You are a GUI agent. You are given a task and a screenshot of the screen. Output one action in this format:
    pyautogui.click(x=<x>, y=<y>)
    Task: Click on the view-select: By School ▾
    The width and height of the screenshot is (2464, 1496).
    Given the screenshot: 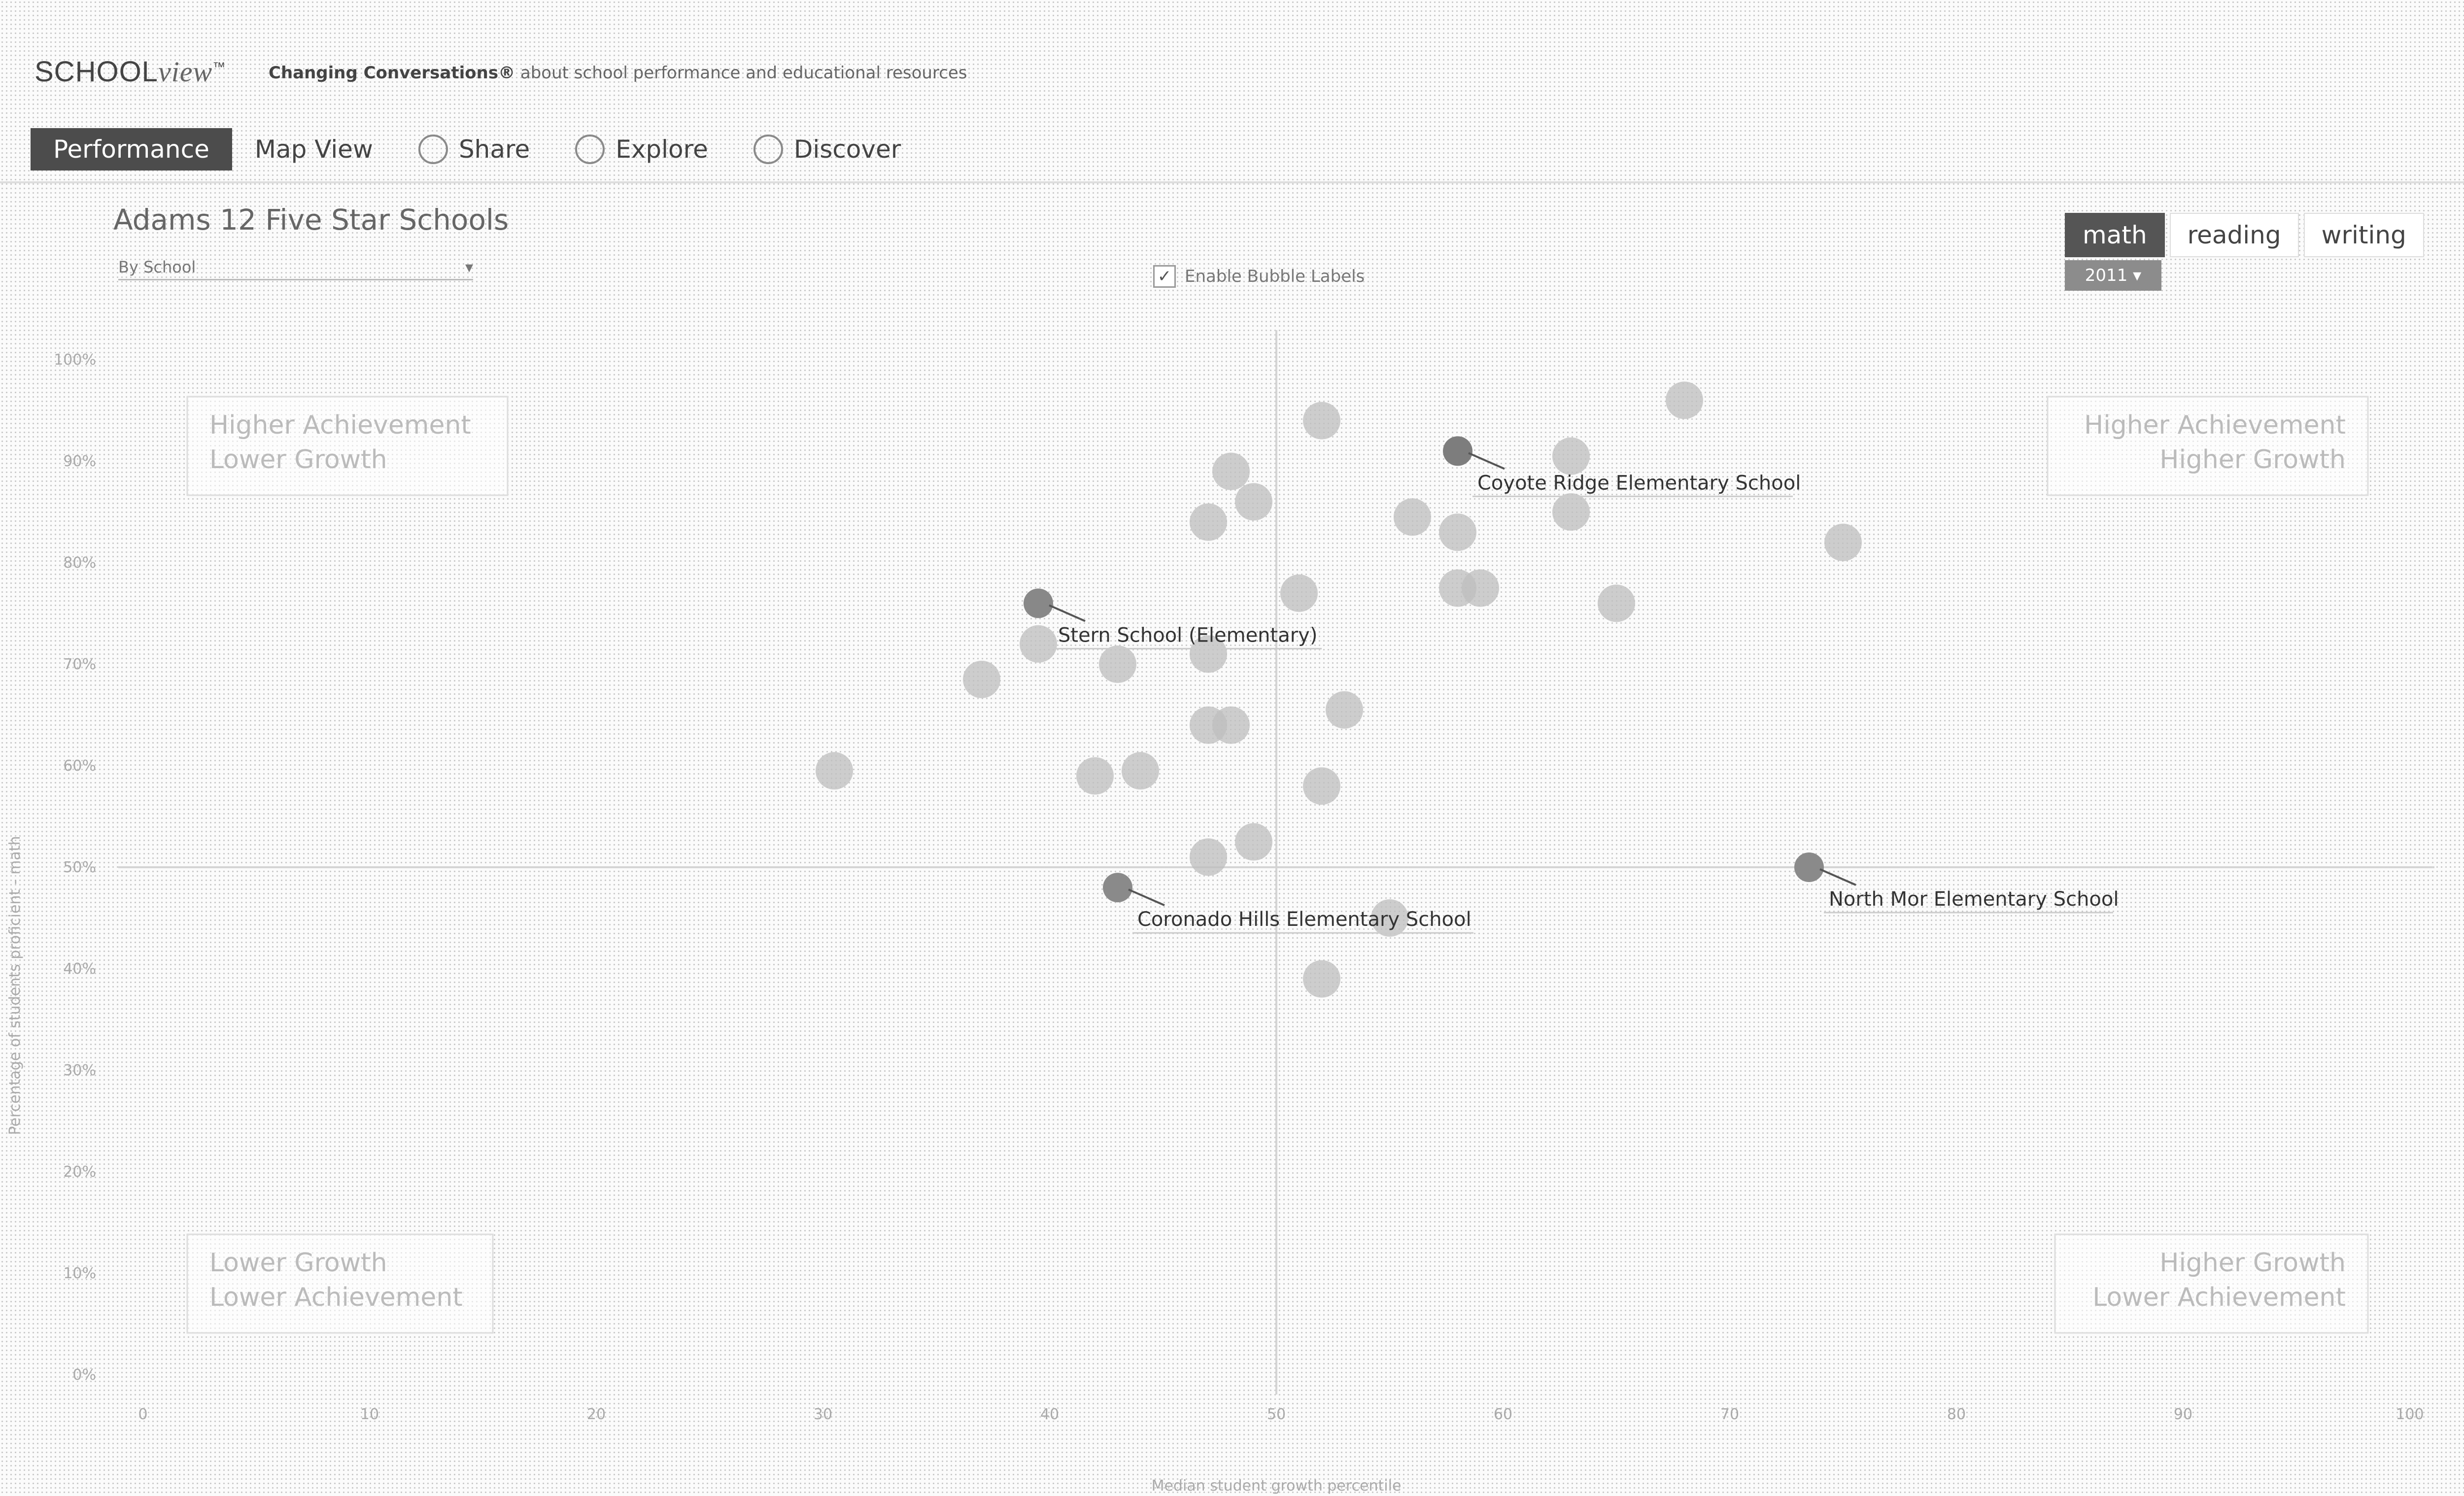 What is the action you would take?
    pyautogui.click(x=295, y=267)
    